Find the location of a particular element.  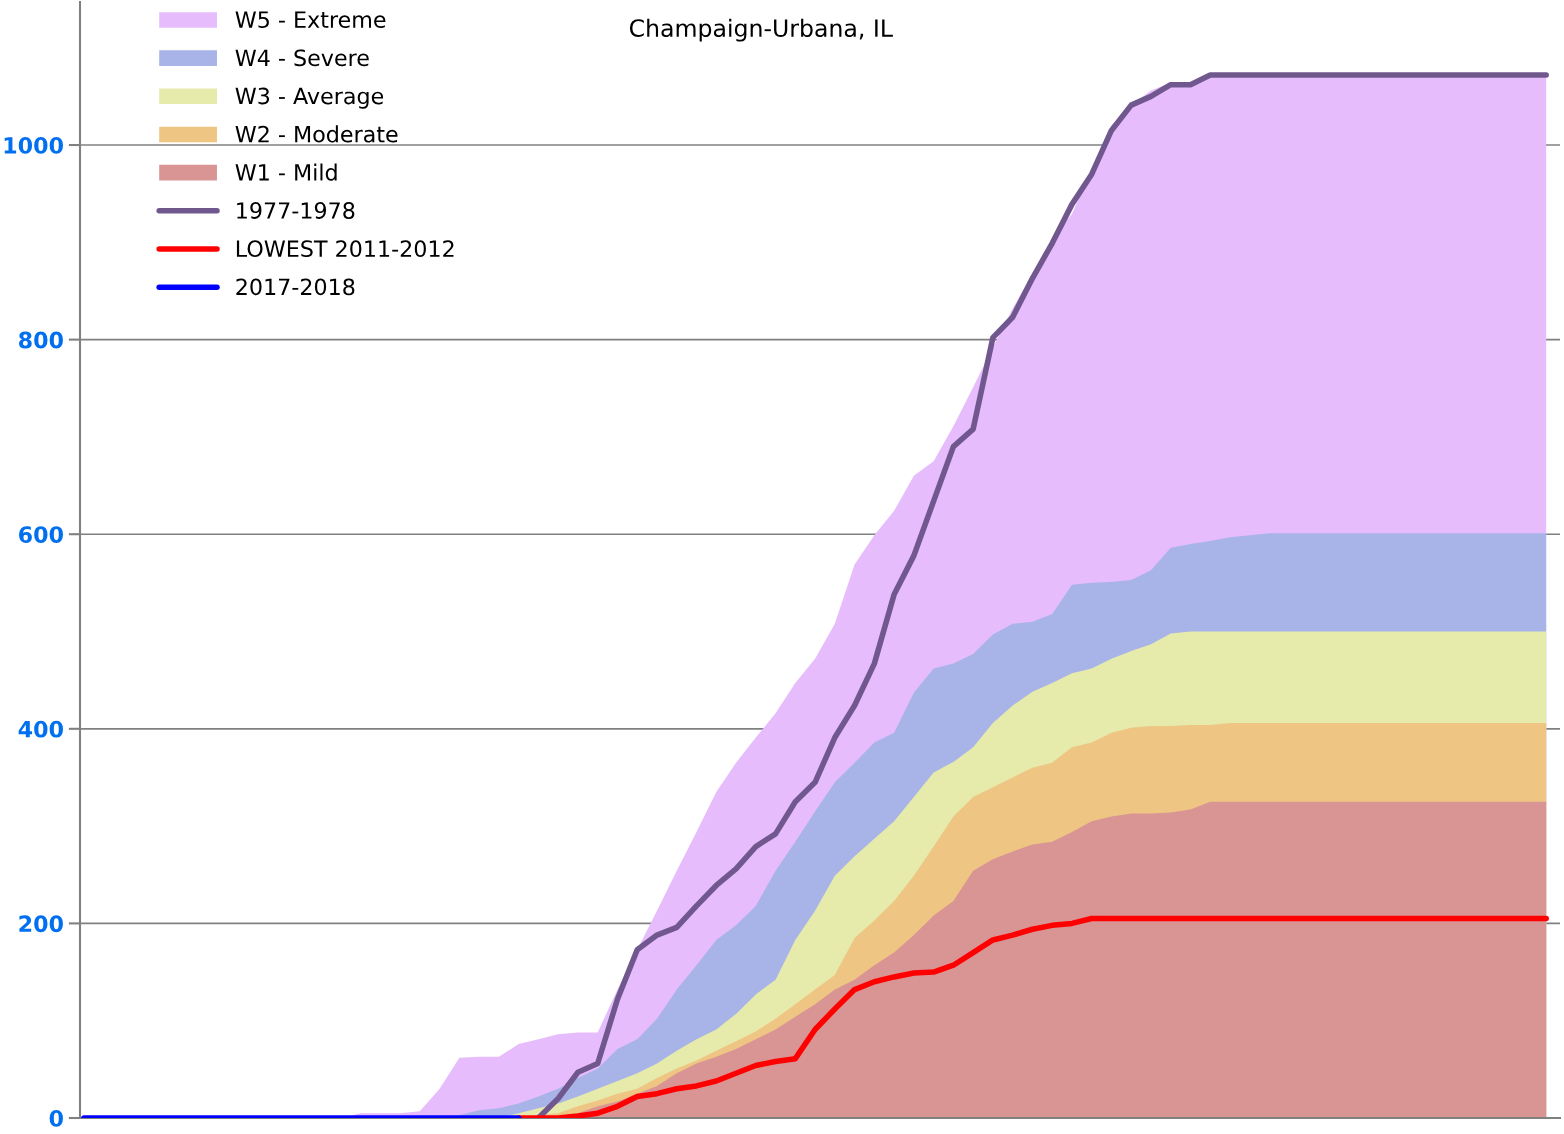

y-tick-label: 400 is located at coordinates (40, 729).